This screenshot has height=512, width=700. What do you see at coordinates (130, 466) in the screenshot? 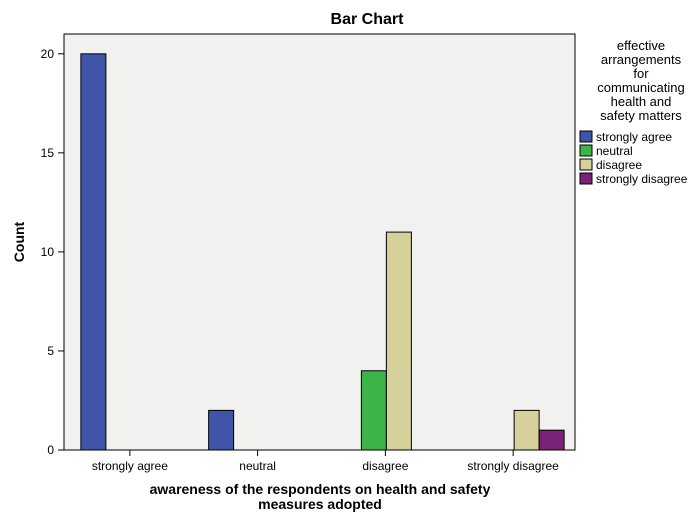
I see `x-tick-label: strongly agree` at bounding box center [130, 466].